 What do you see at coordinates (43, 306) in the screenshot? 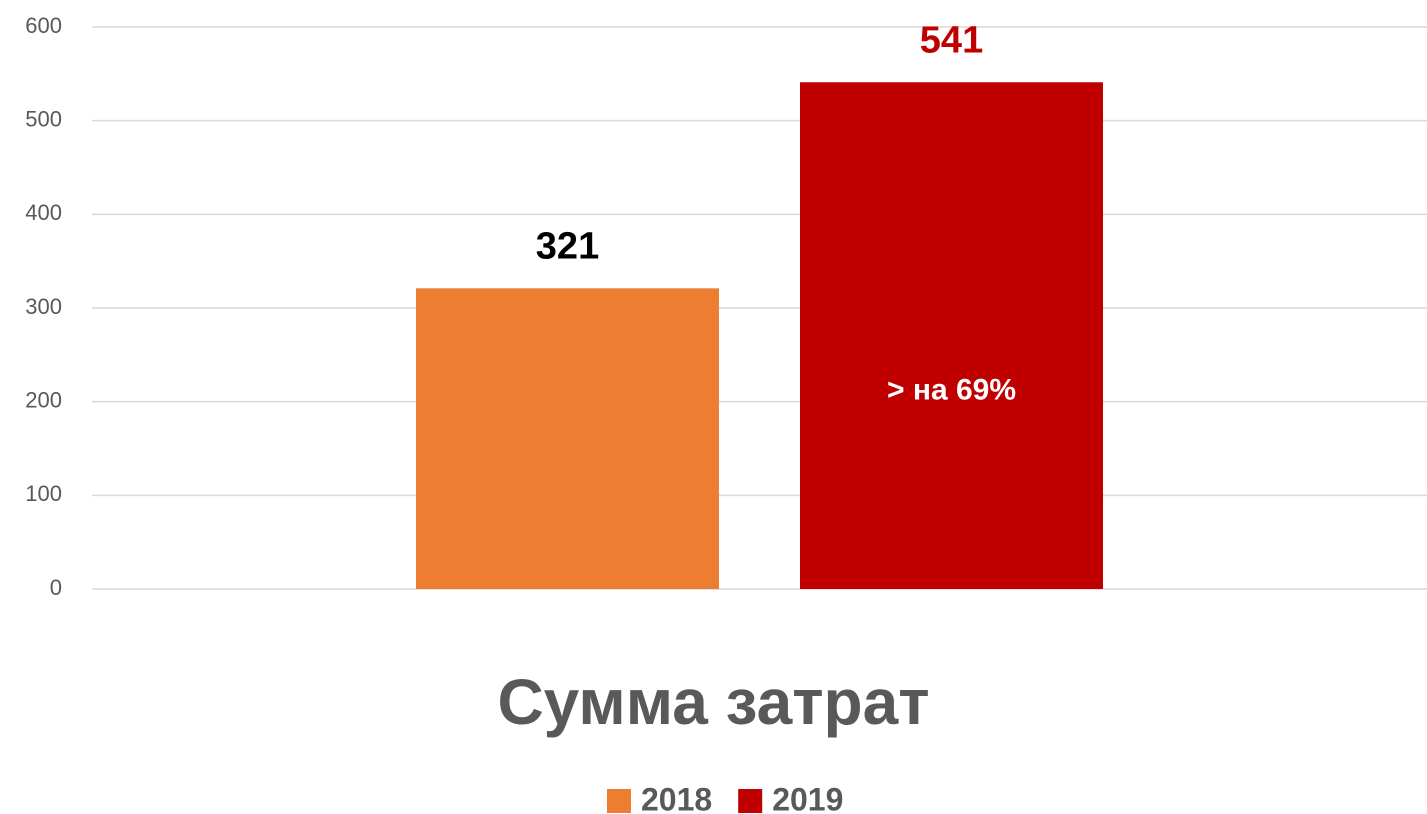
I see `y-tick-label: 300` at bounding box center [43, 306].